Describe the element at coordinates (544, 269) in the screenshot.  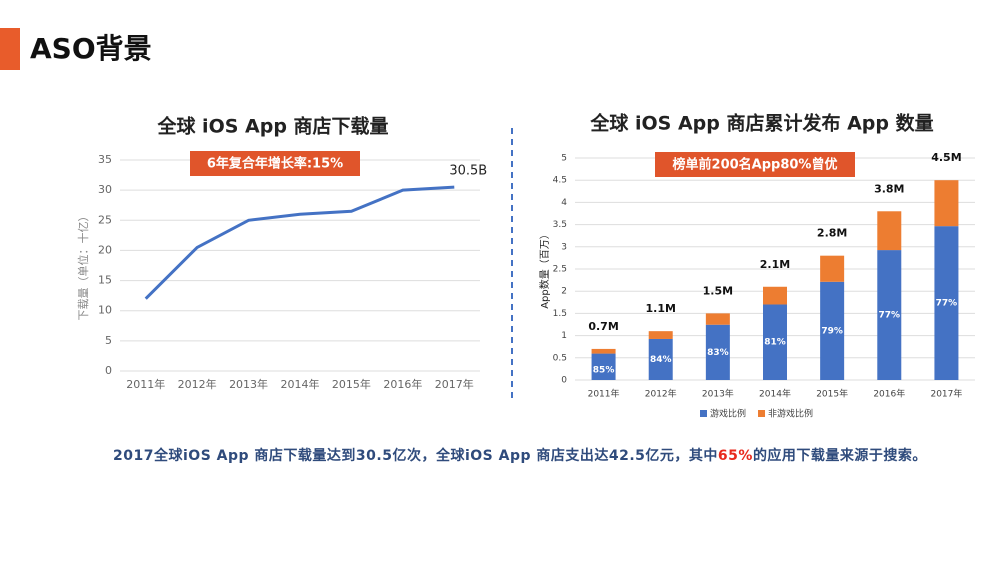
I see `y-axis-label: App数量（百万）` at that location.